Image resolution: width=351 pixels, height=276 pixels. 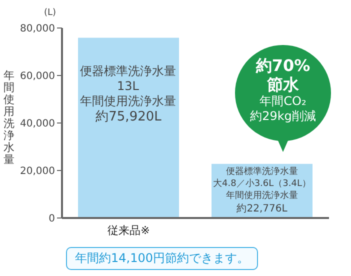 What do you see at coordinates (283, 116) in the screenshot?
I see `annotation: 約29kg削減` at bounding box center [283, 116].